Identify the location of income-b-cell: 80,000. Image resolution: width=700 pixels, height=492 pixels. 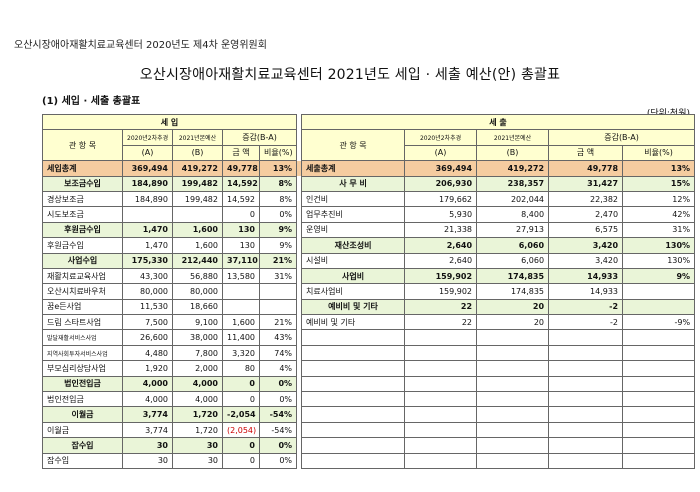
(197, 291).